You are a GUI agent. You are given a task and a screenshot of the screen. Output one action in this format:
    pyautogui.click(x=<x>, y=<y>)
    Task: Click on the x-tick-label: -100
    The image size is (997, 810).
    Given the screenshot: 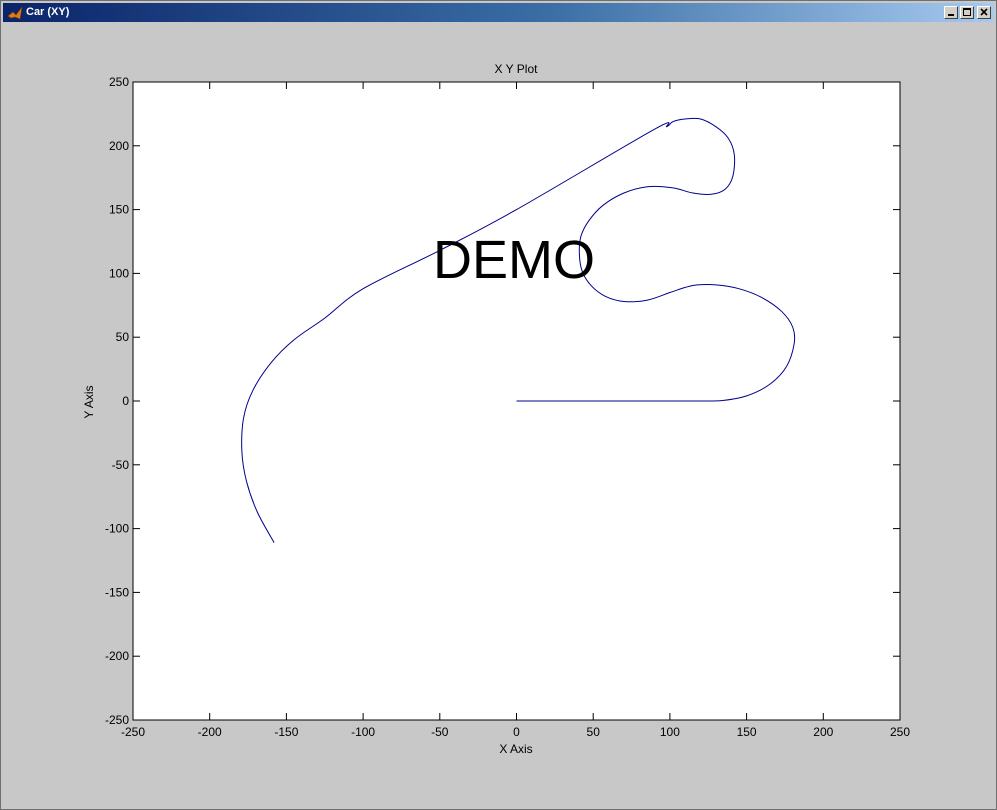 What is the action you would take?
    pyautogui.click(x=363, y=732)
    